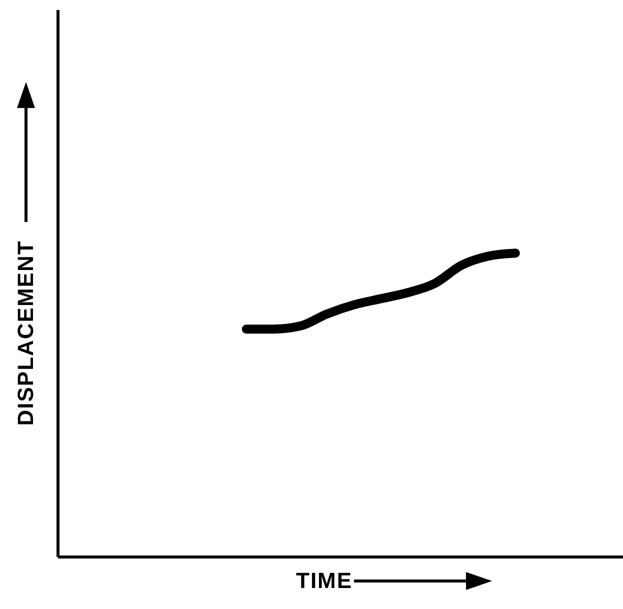  I want to click on y-axis-title: DISPLACEMENT, so click(26, 333).